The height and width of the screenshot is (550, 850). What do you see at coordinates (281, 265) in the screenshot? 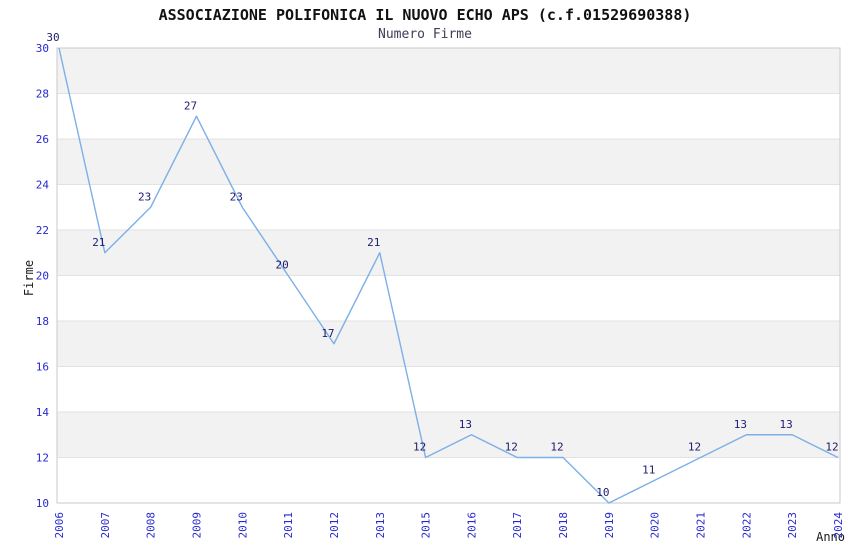
I see `data-point-label: 20` at bounding box center [281, 265].